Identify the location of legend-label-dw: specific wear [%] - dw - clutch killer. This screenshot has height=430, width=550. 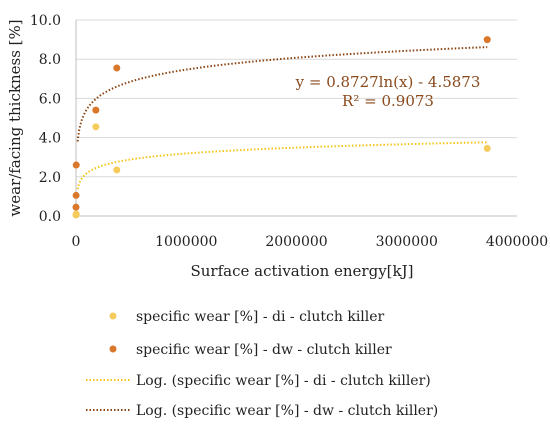
(264, 350).